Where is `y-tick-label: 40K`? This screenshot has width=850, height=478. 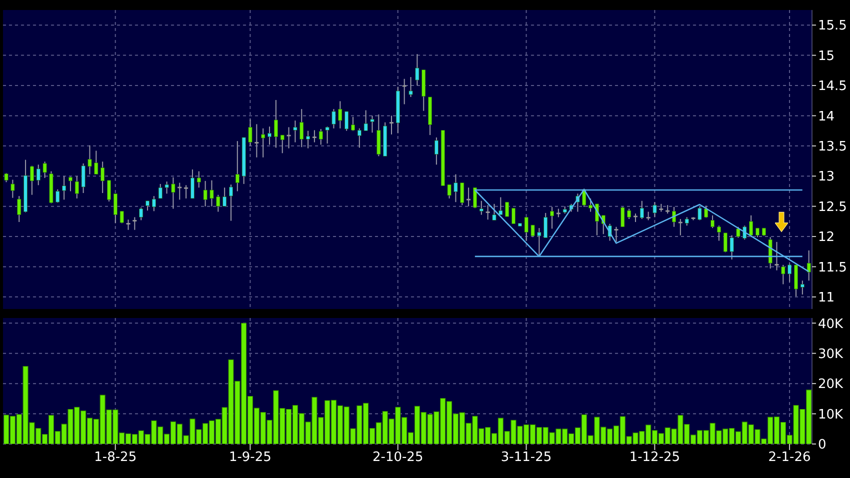 y-tick-label: 40K is located at coordinates (831, 324).